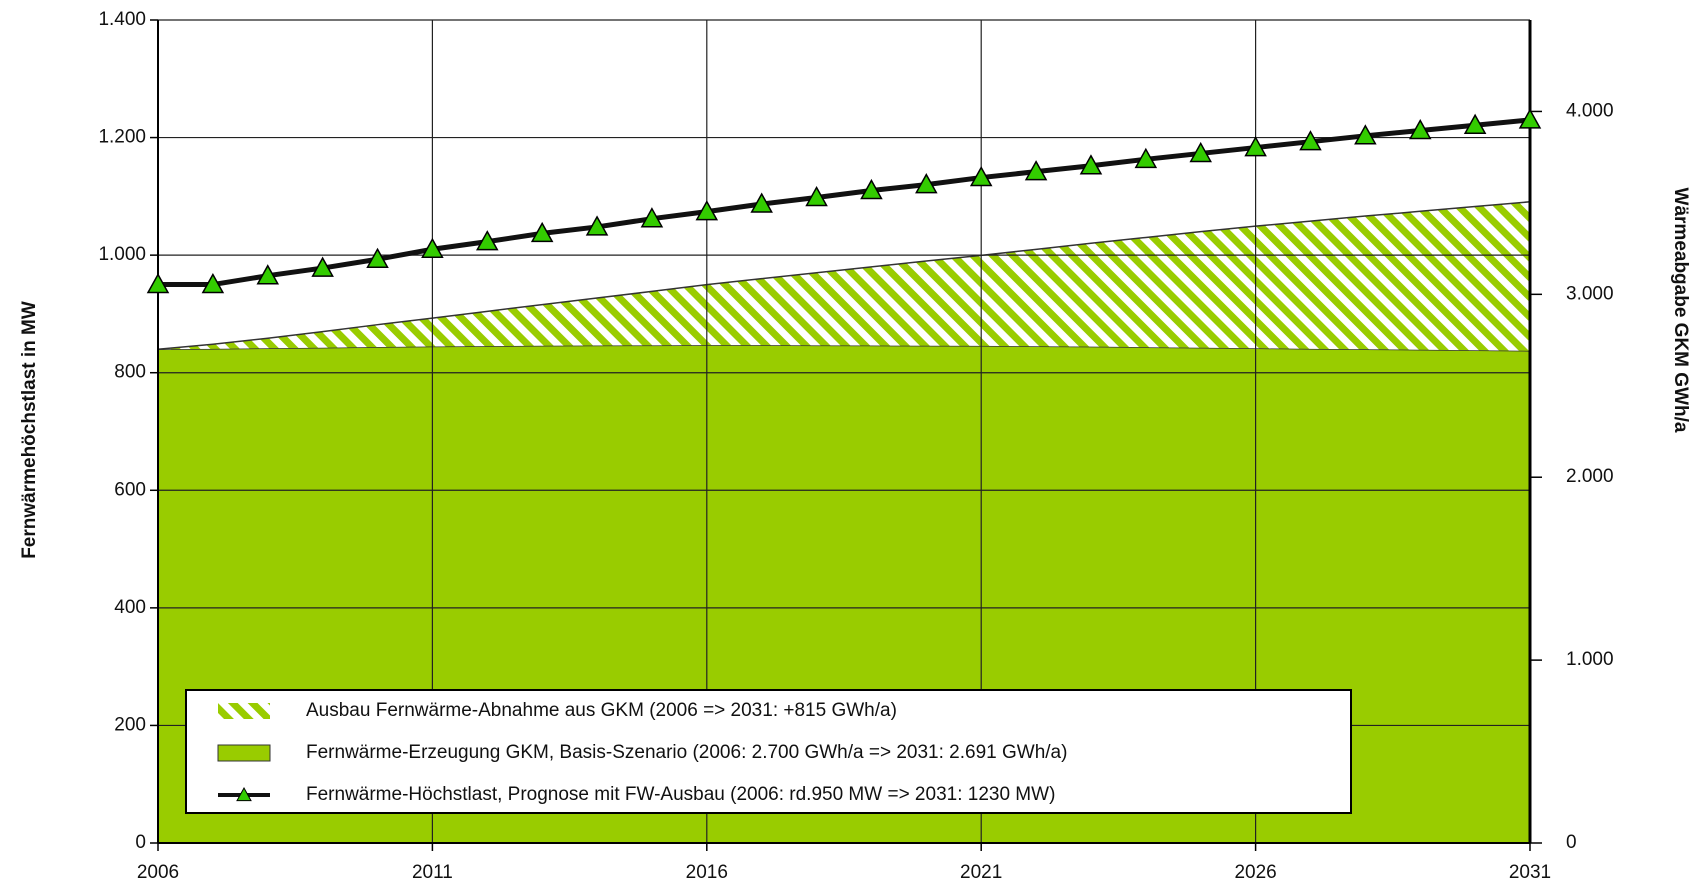  What do you see at coordinates (1590, 659) in the screenshot?
I see `y2-tick-label: 1.000` at bounding box center [1590, 659].